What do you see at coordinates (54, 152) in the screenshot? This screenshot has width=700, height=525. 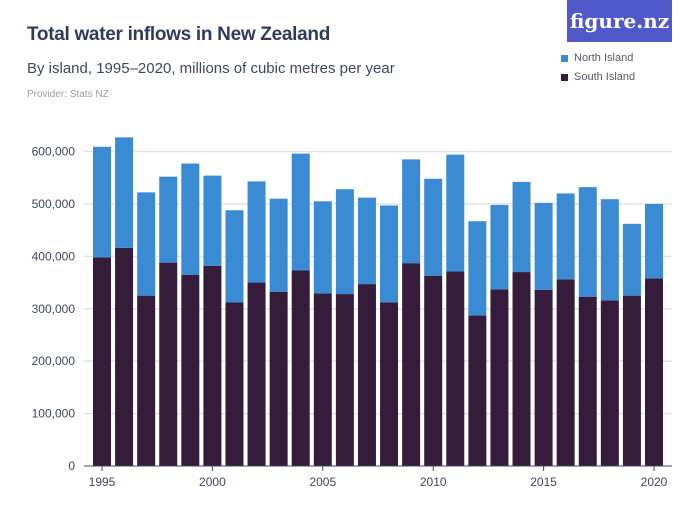 I see `y-tick-label: 600,000` at bounding box center [54, 152].